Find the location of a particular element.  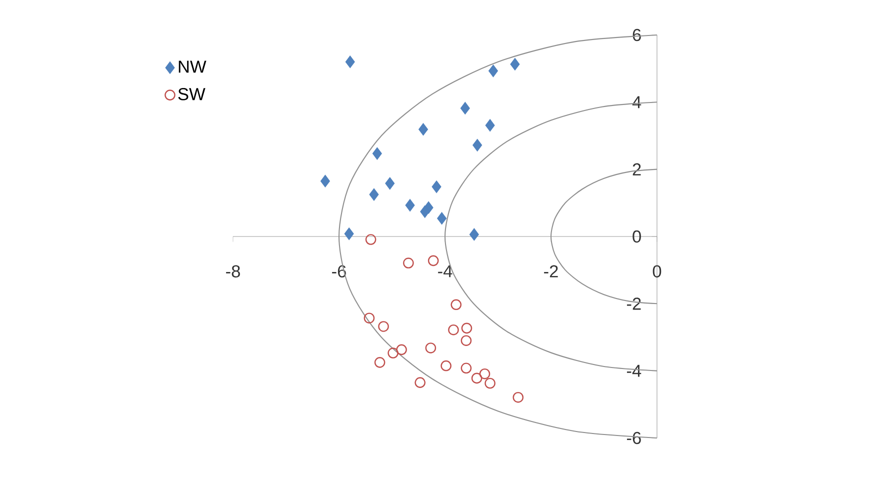

y-tick-label: 2 is located at coordinates (636, 169).